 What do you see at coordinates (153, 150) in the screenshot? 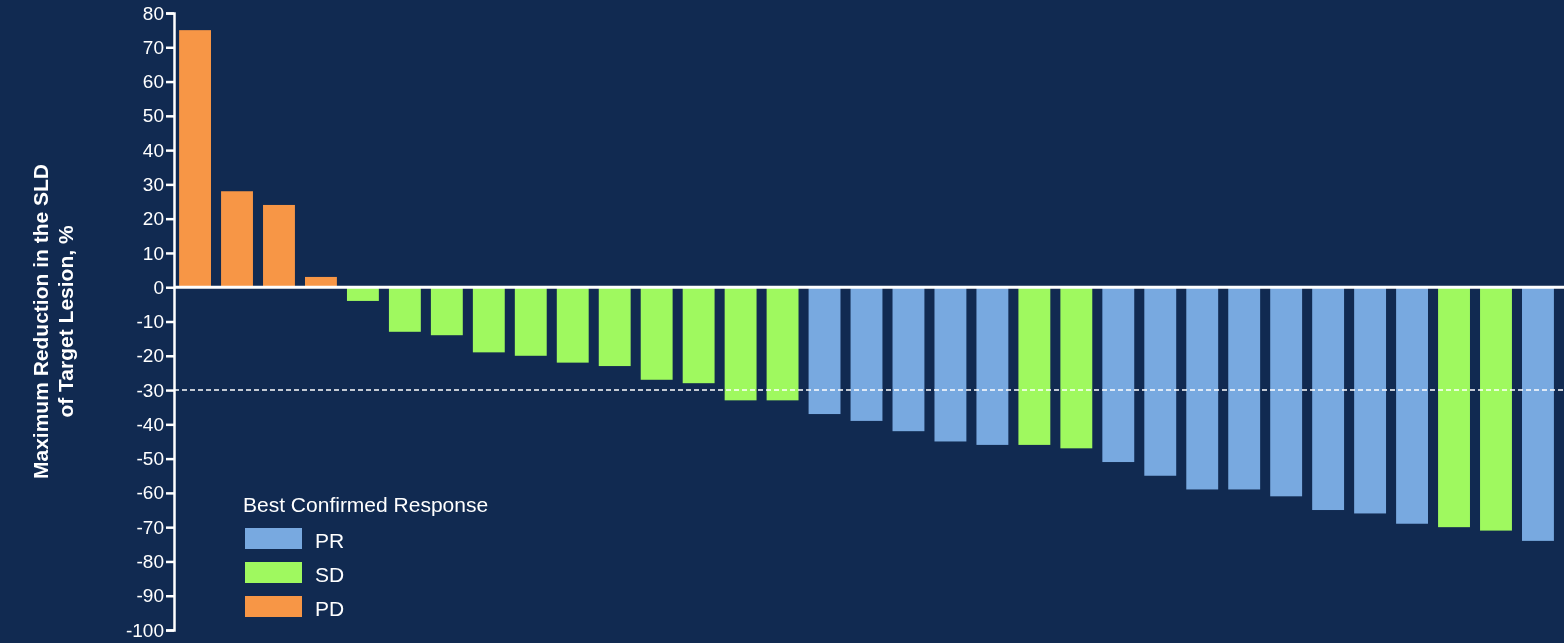
I see `y-tick-label: 40` at bounding box center [153, 150].